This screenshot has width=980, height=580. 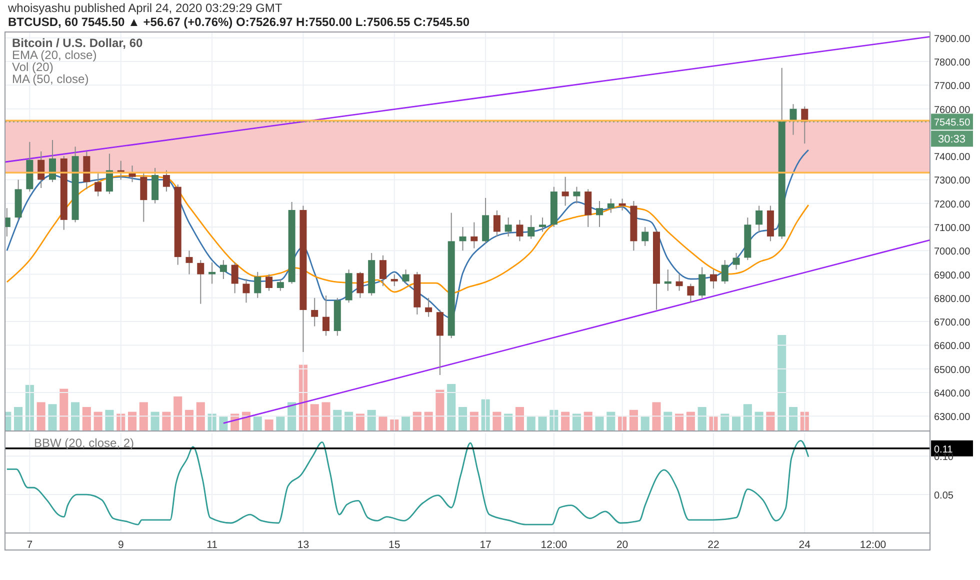 What do you see at coordinates (952, 323) in the screenshot?
I see `y-tick-label: 6700.00` at bounding box center [952, 323].